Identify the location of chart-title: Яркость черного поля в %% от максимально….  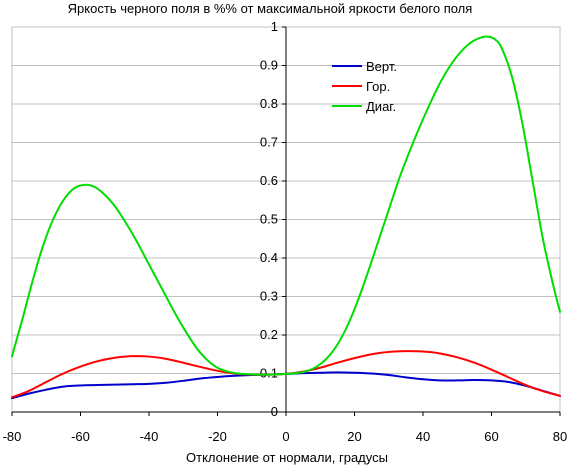
(270, 8).